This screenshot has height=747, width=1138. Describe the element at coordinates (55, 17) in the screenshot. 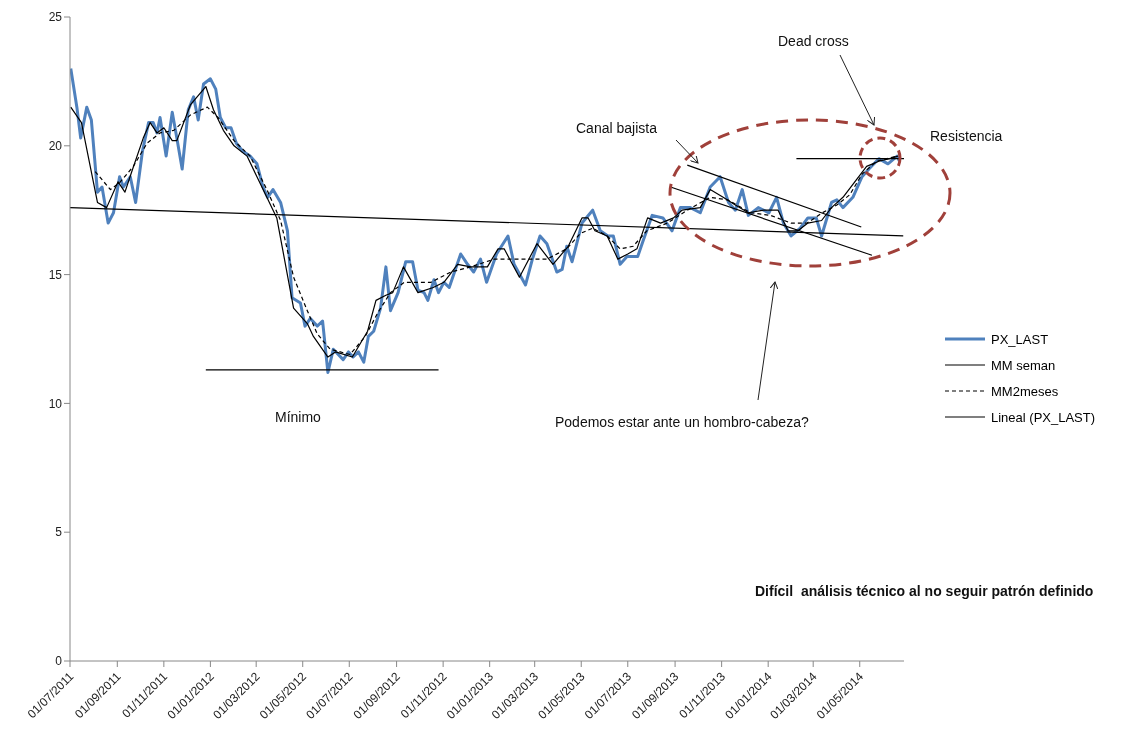

I see `y-tick-label: 25` at that location.